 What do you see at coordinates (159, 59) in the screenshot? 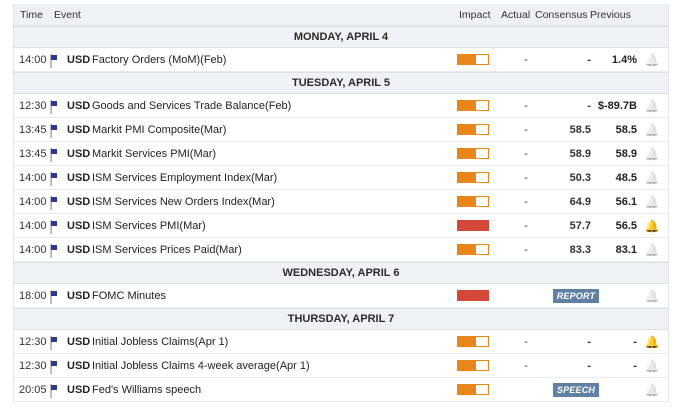
I see `event-name: Factory Orders (MoM)(Feb)` at bounding box center [159, 59].